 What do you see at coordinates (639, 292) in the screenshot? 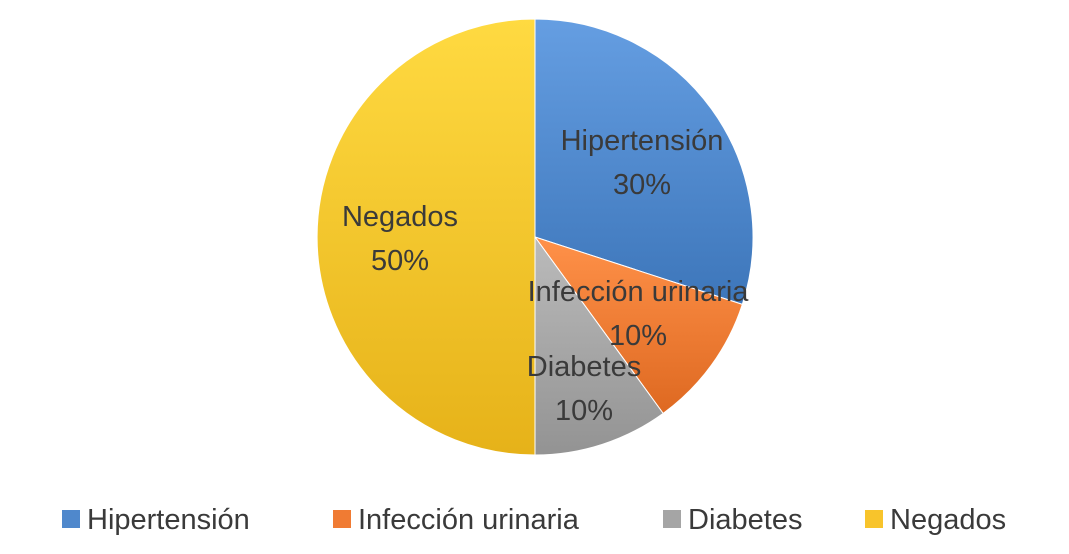
I see `slice-label-infeccion-urinaria: Infección urinaria` at bounding box center [639, 292].